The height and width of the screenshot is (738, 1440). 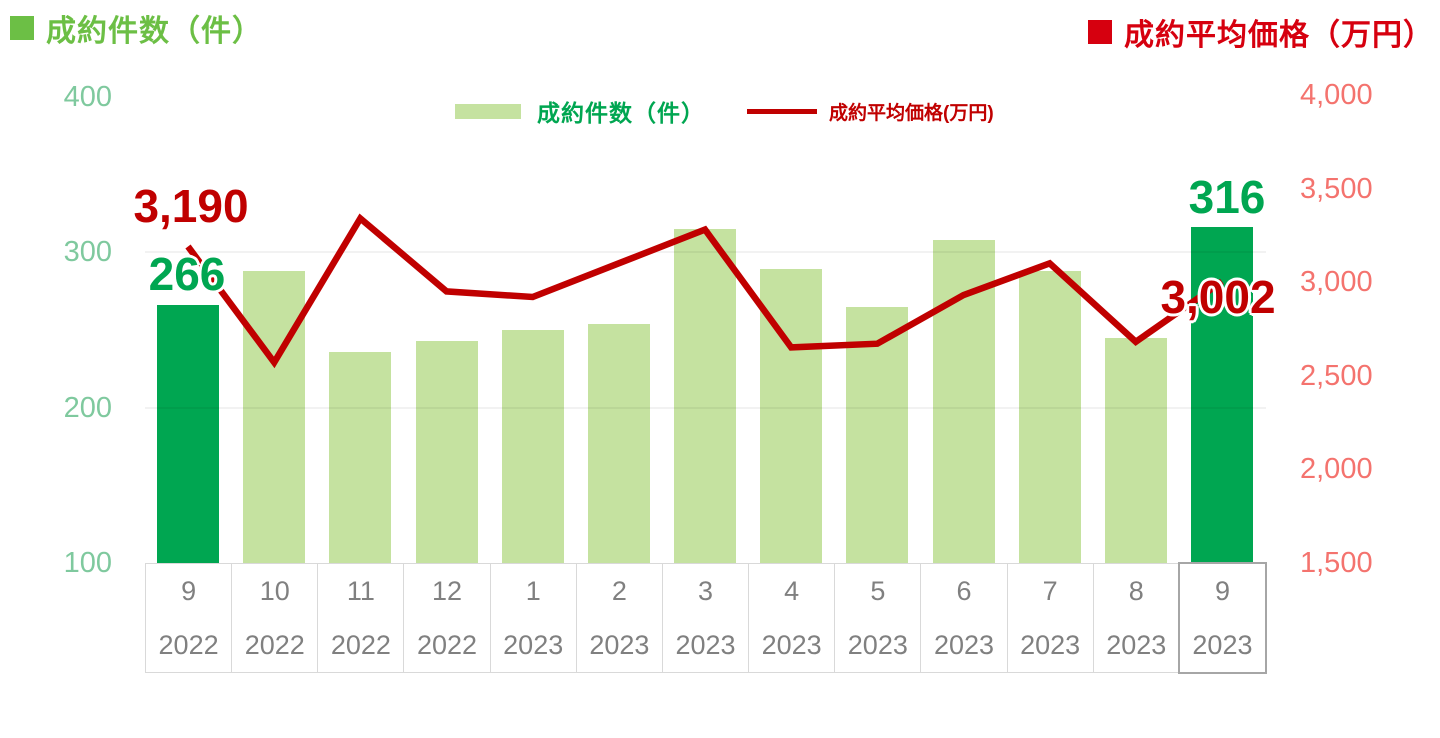 I want to click on category-month: 3, so click(x=706, y=590).